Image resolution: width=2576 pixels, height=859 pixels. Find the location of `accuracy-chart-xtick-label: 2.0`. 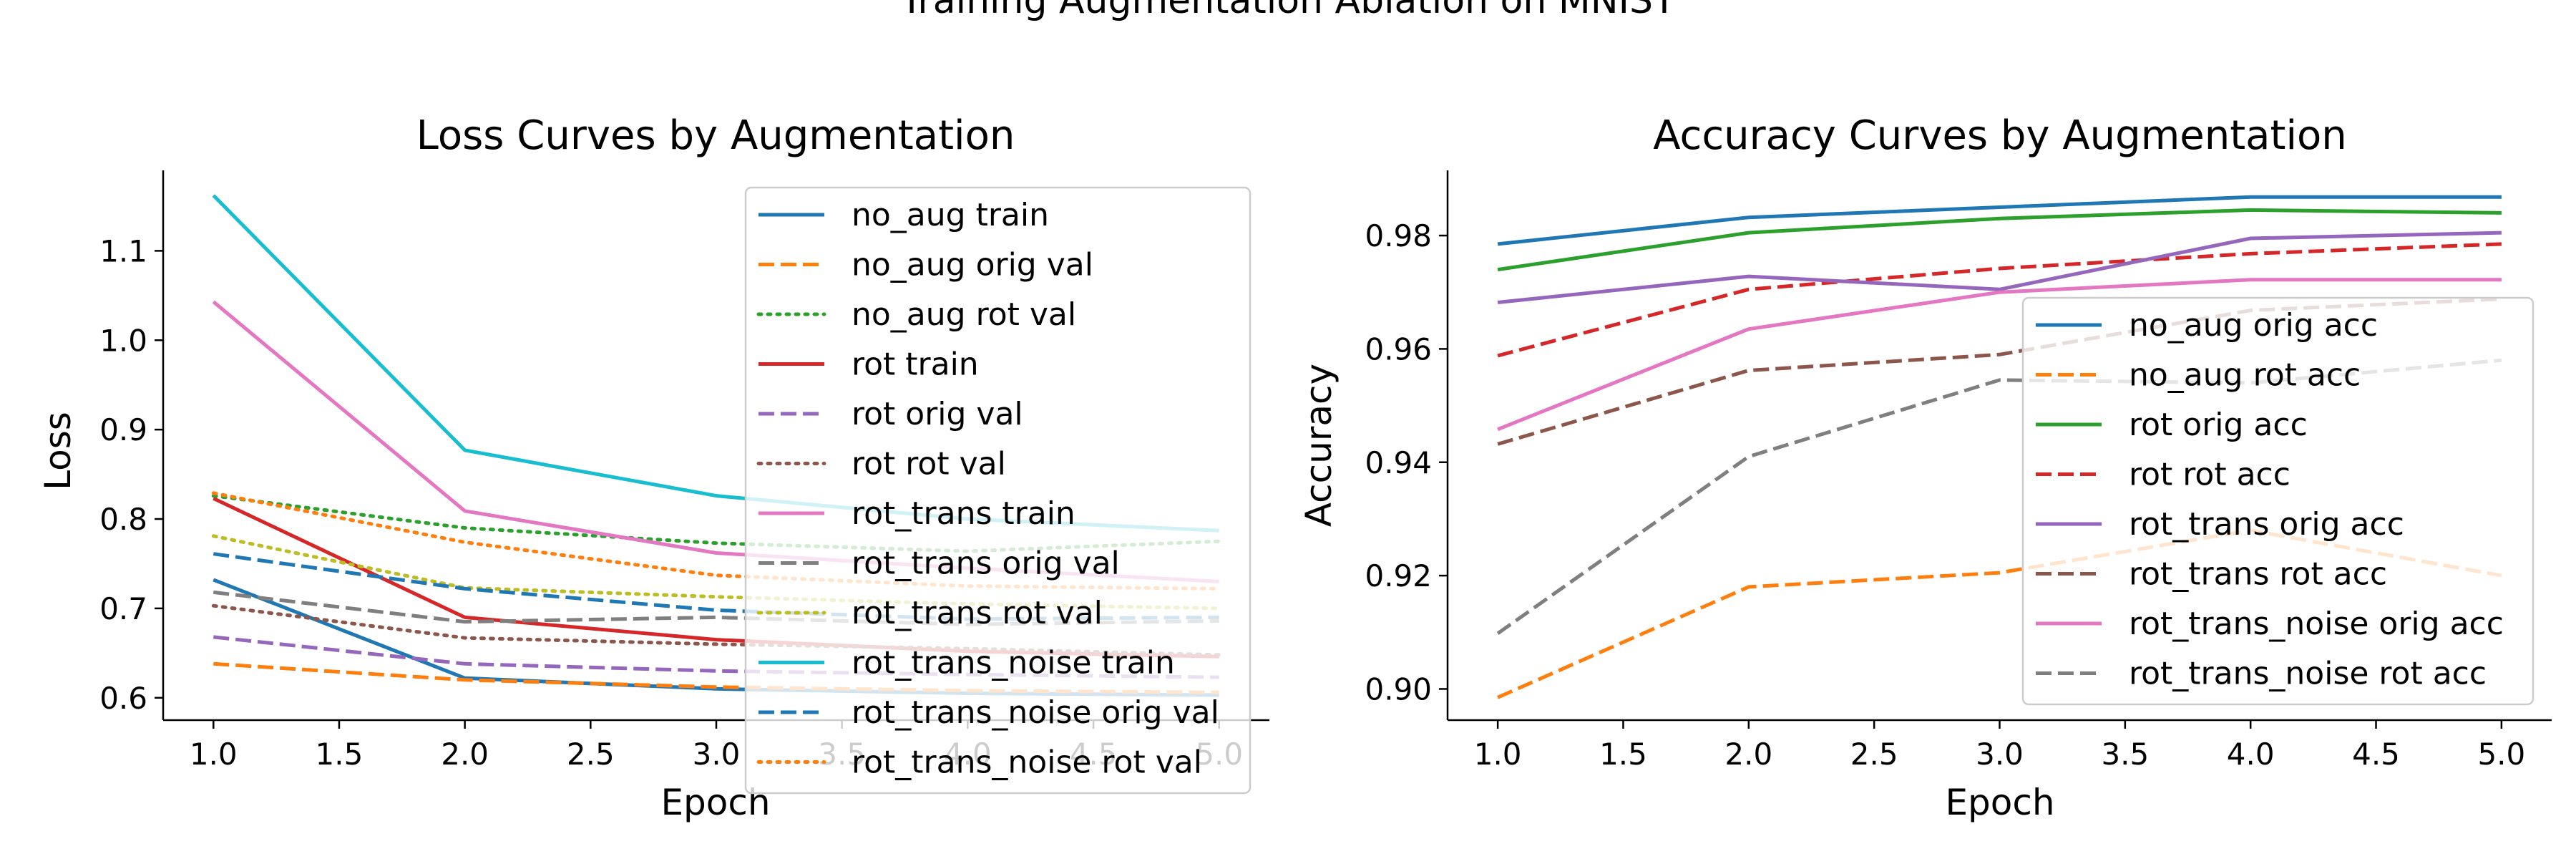

accuracy-chart-xtick-label: 2.0 is located at coordinates (1748, 754).